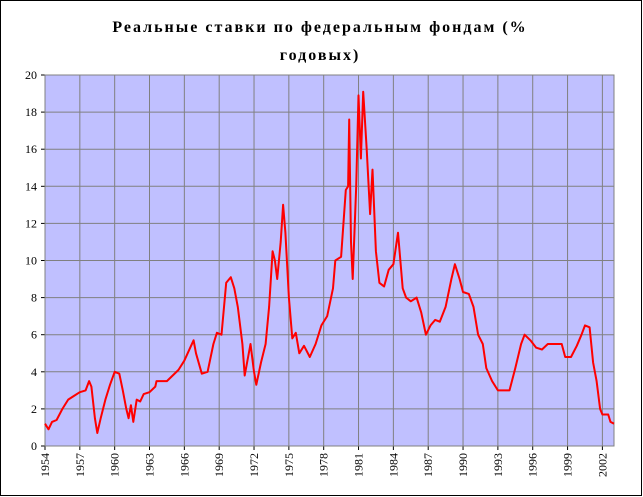 The height and width of the screenshot is (497, 643). I want to click on x-tick-label: 1978, so click(324, 465).